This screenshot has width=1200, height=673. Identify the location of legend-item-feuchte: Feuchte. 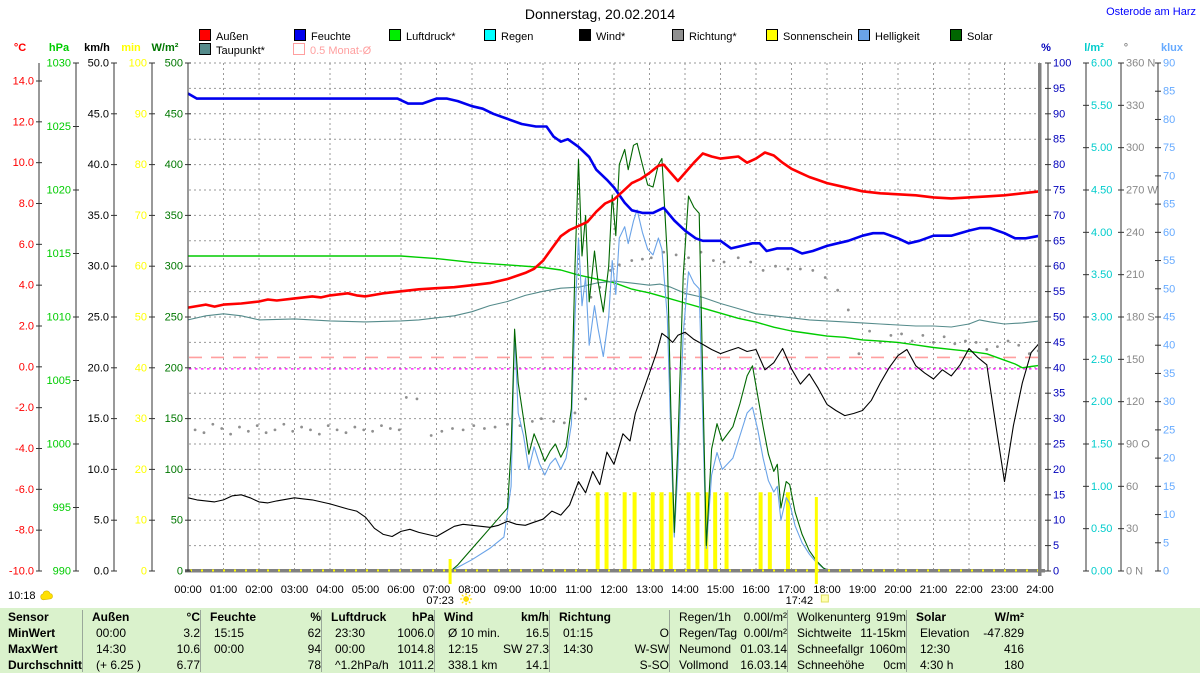
(322, 36).